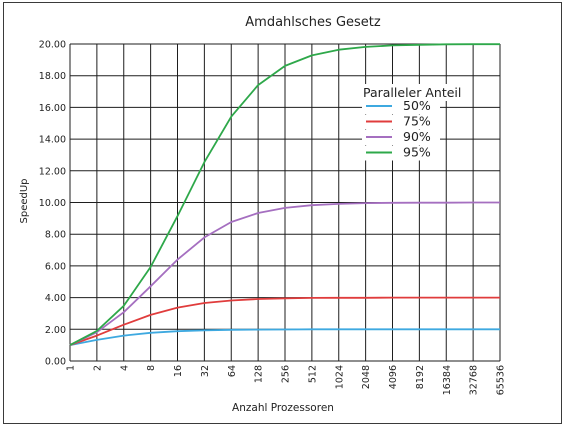 The width and height of the screenshot is (567, 428). What do you see at coordinates (55, 266) in the screenshot?
I see `y-tick-label: 6.00` at bounding box center [55, 266].